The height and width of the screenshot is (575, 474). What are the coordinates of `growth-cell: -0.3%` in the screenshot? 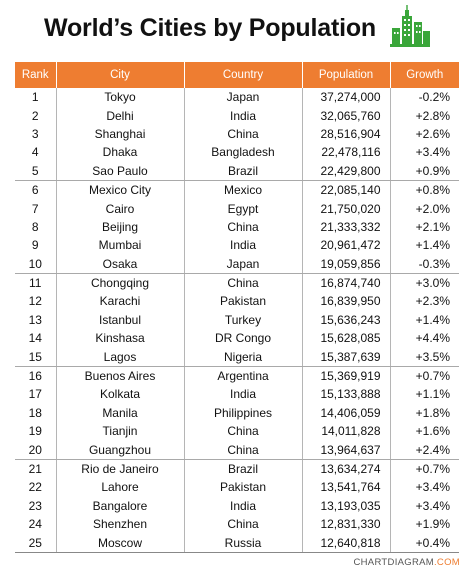 It's located at (424, 264).